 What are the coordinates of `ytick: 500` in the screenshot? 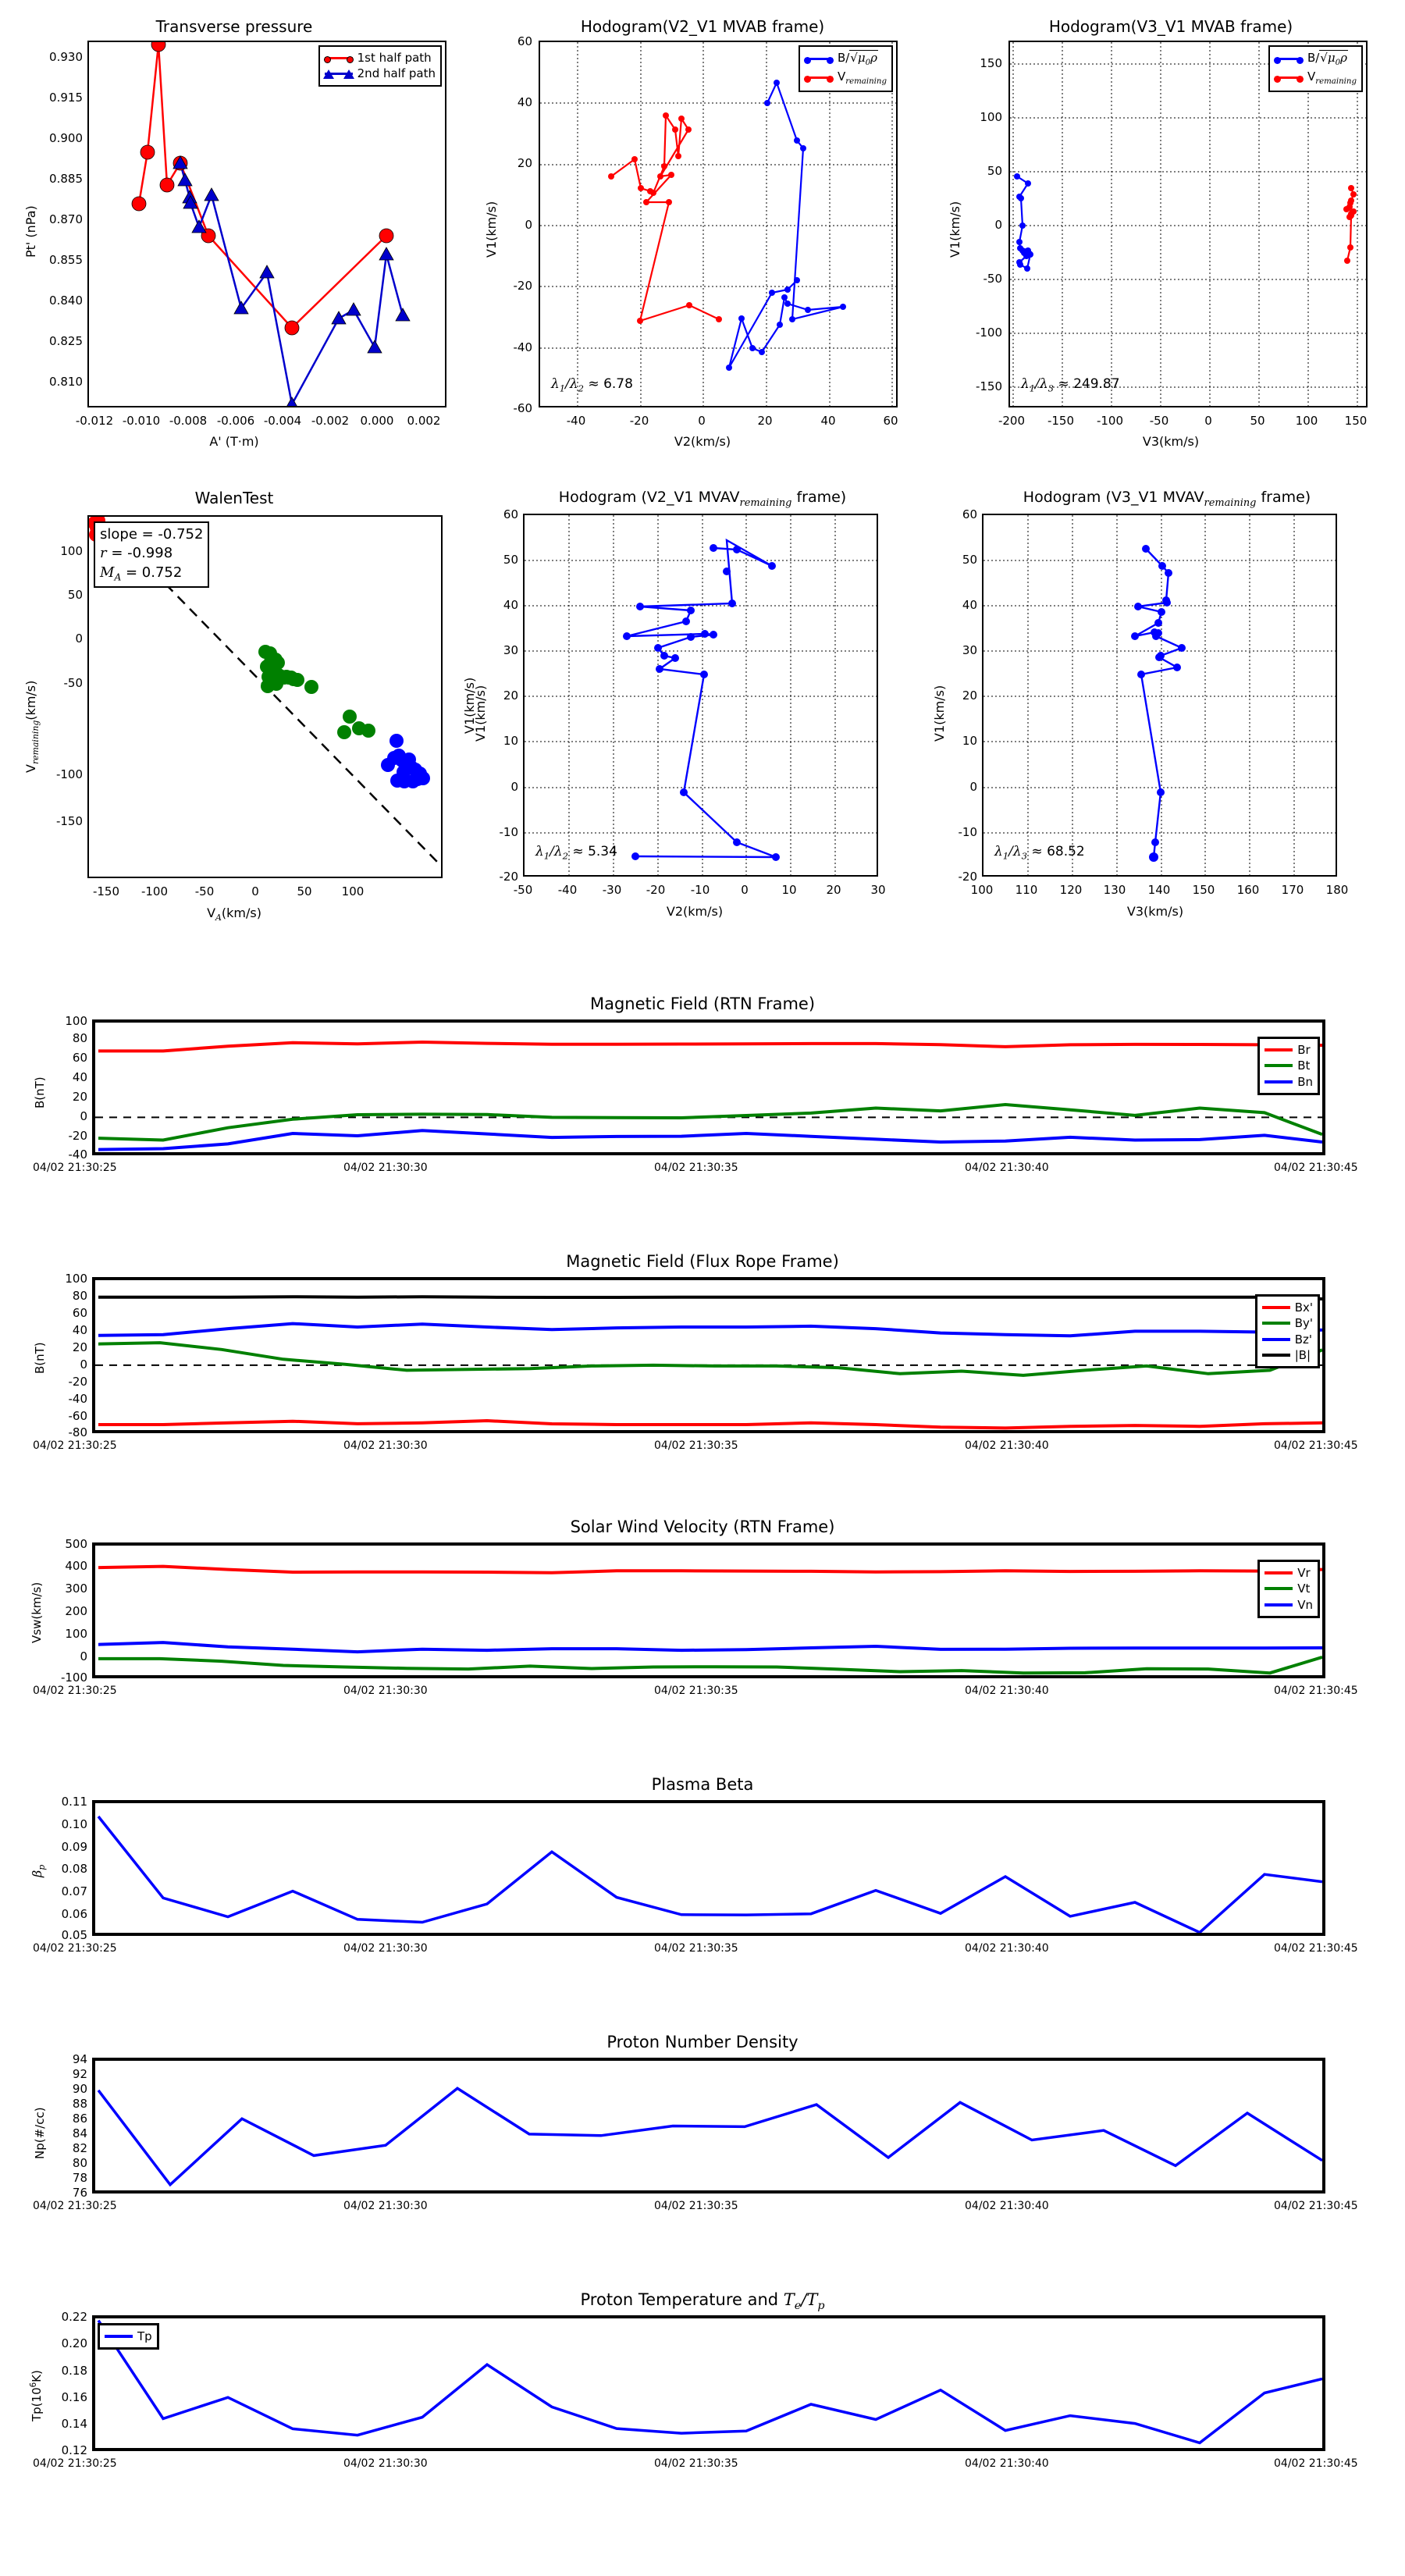 It's located at (76, 1544).